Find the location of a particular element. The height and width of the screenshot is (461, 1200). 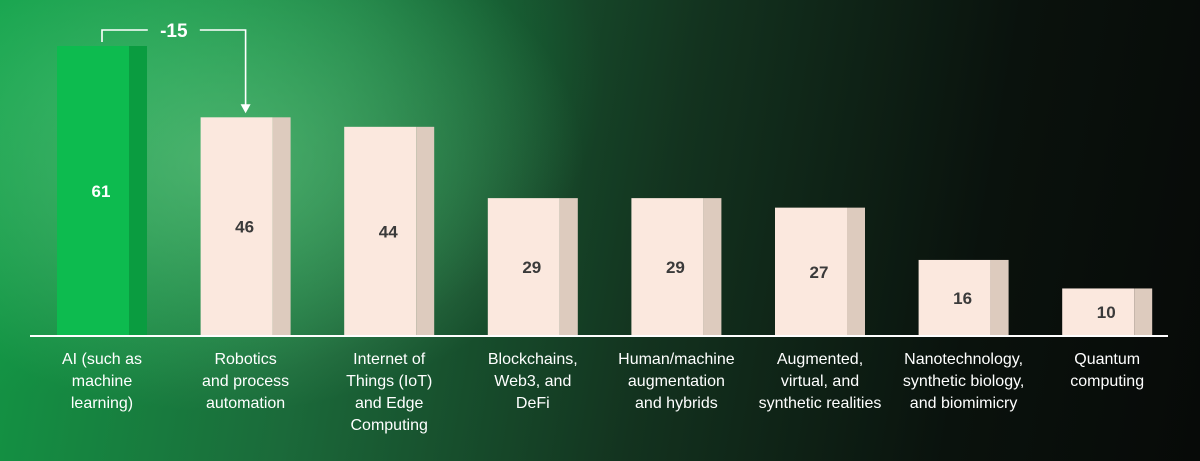

category-label-line: Internet of is located at coordinates (389, 359).